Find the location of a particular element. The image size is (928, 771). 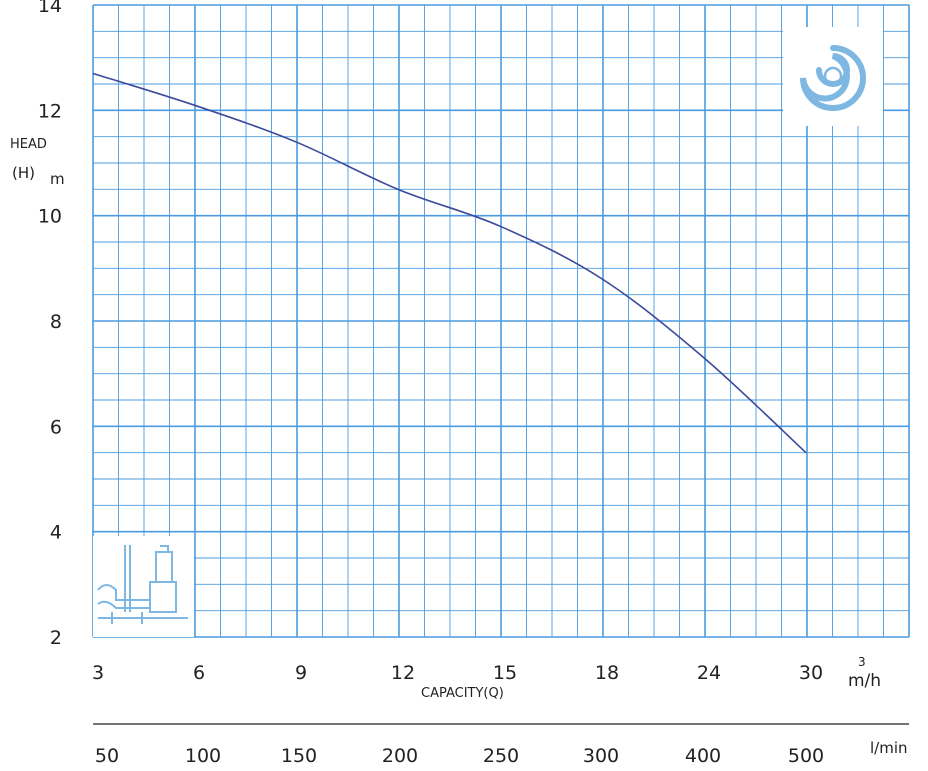

y-axis-label-h: (H) is located at coordinates (23, 173).